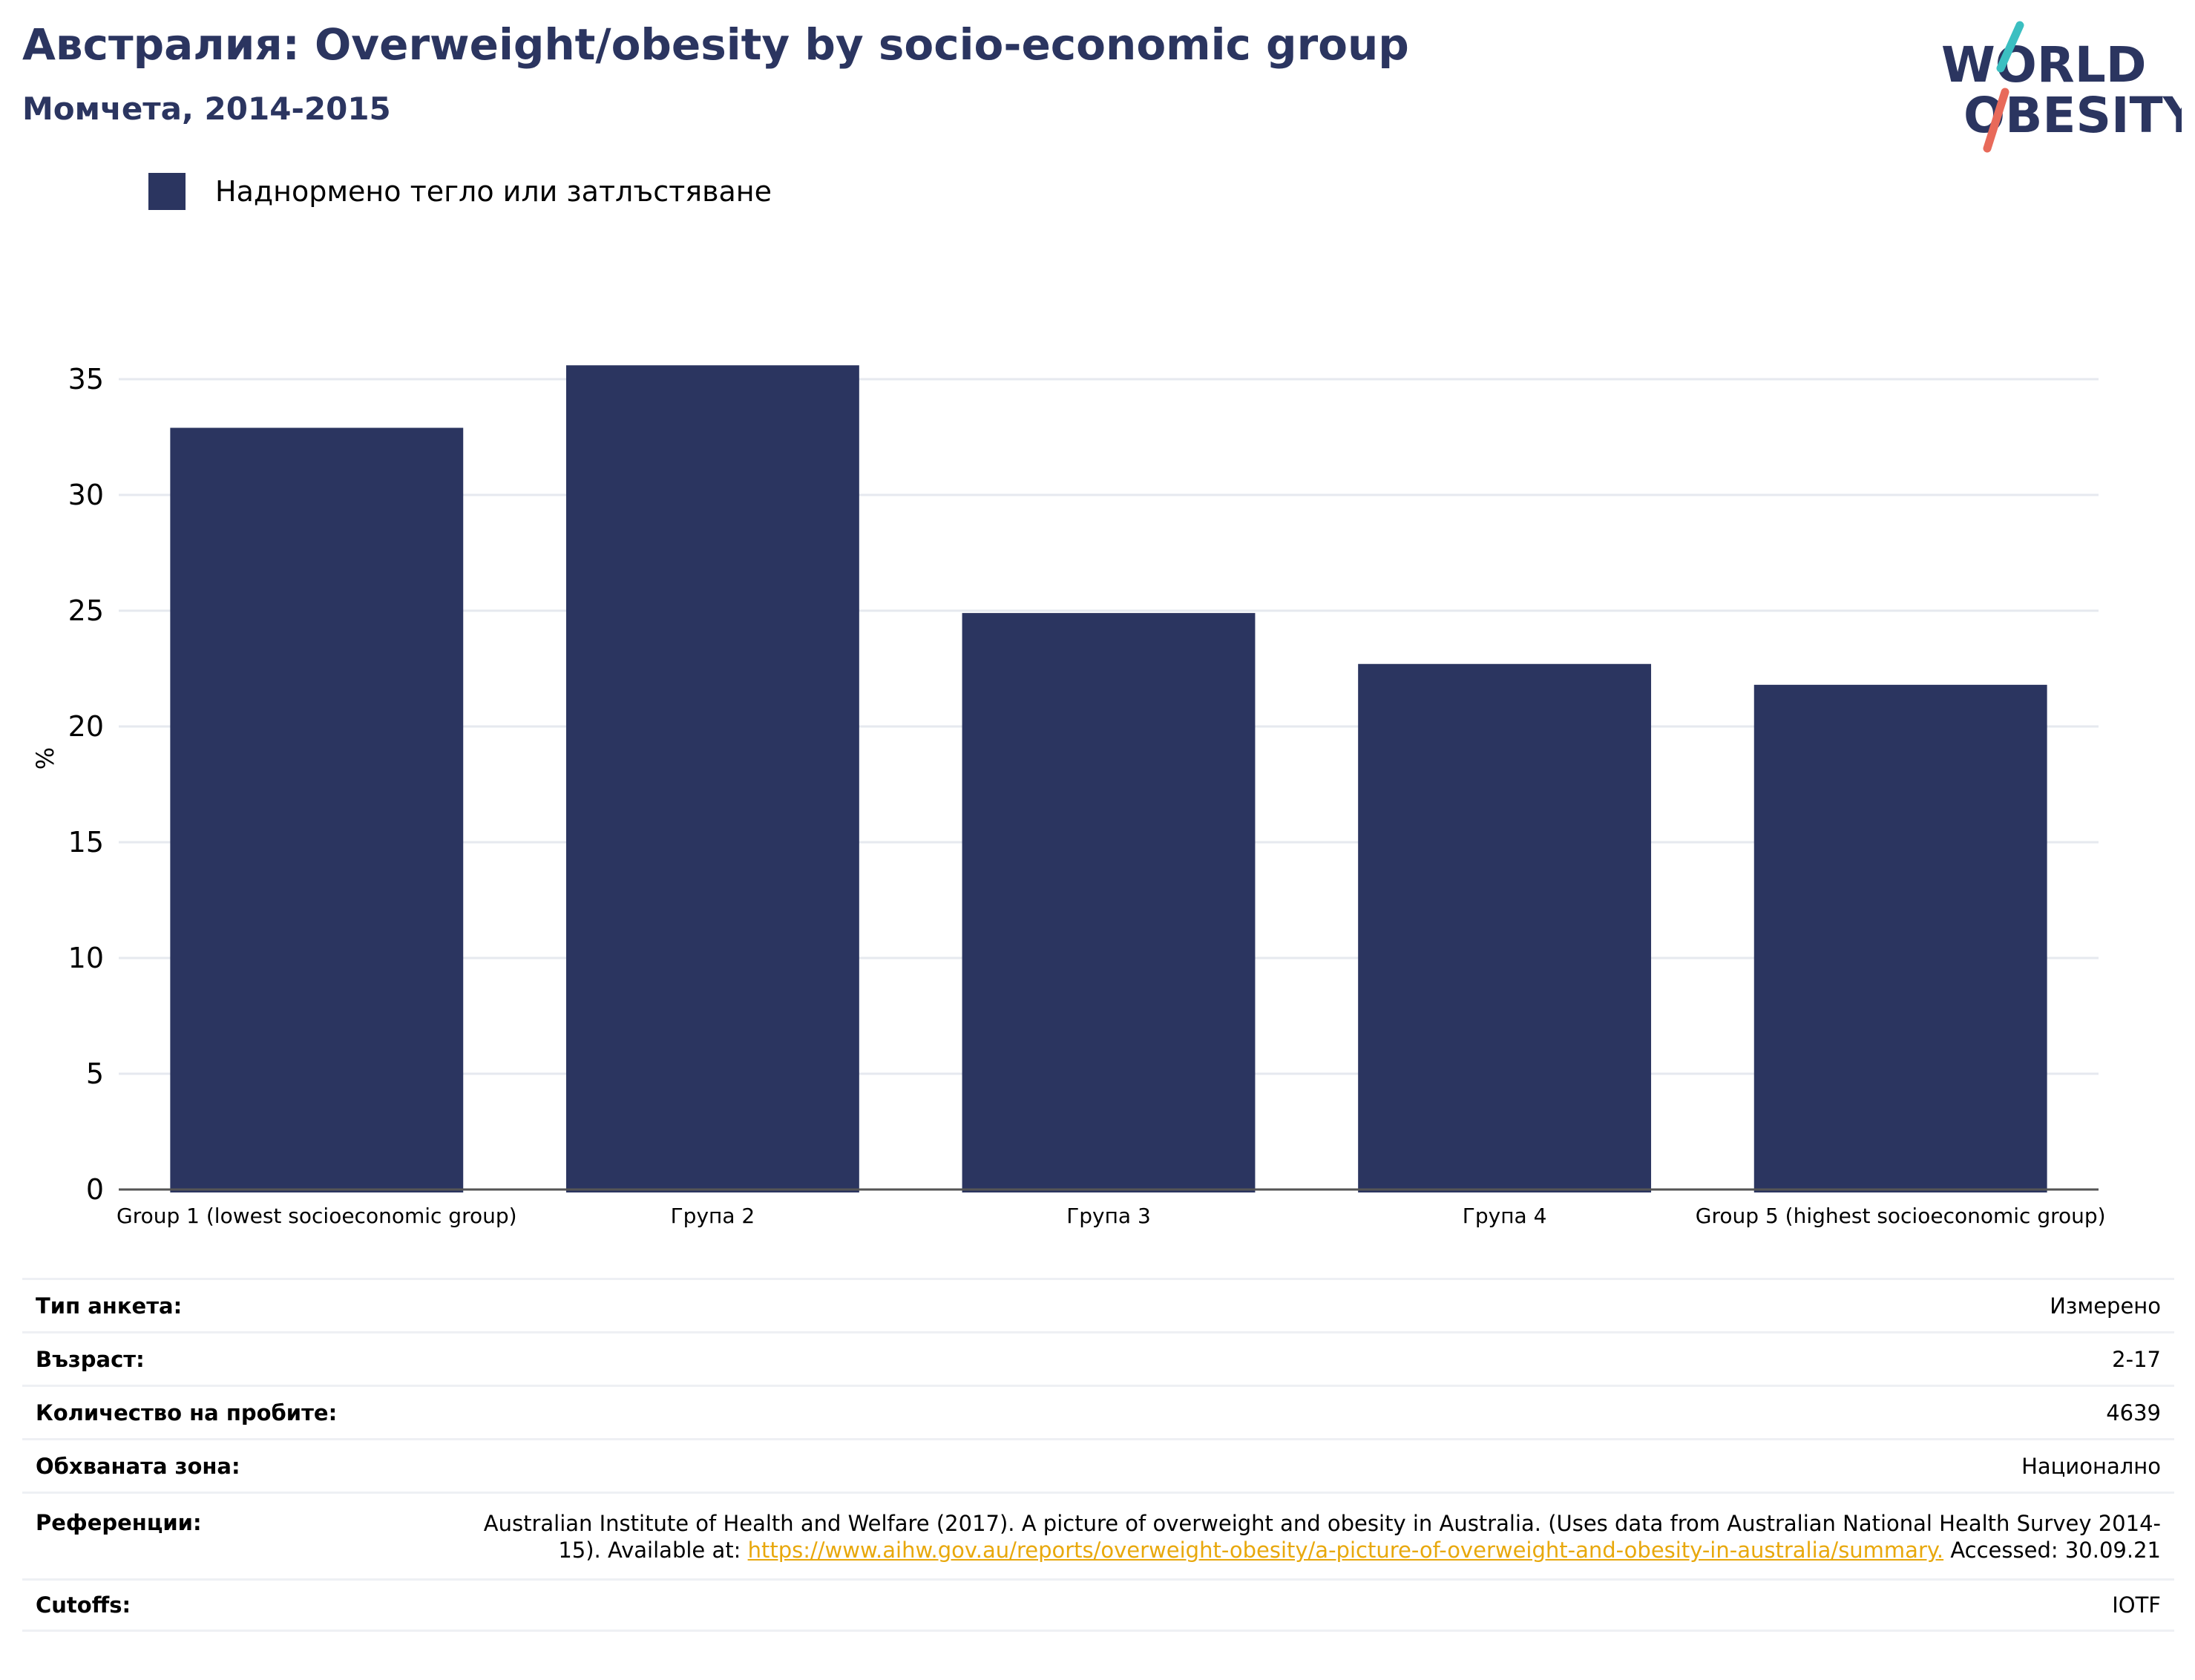 The height and width of the screenshot is (1680, 2195). What do you see at coordinates (494, 192) in the screenshot?
I see `legend-label: Наднормено тегло или затлъстяване` at bounding box center [494, 192].